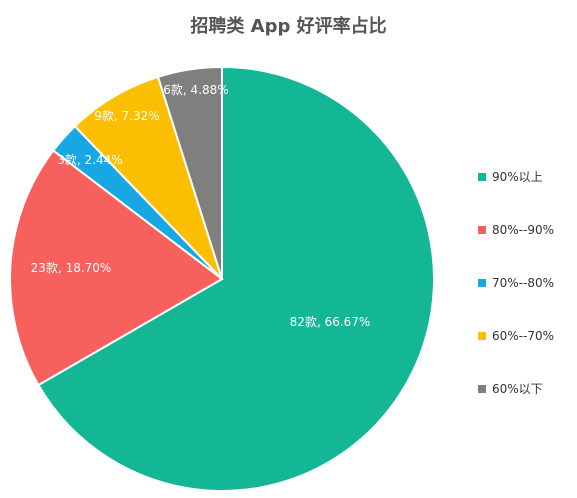 Image resolution: width=577 pixels, height=498 pixels. I want to click on slice-label-0: 82款, 66.67%, so click(330, 322).